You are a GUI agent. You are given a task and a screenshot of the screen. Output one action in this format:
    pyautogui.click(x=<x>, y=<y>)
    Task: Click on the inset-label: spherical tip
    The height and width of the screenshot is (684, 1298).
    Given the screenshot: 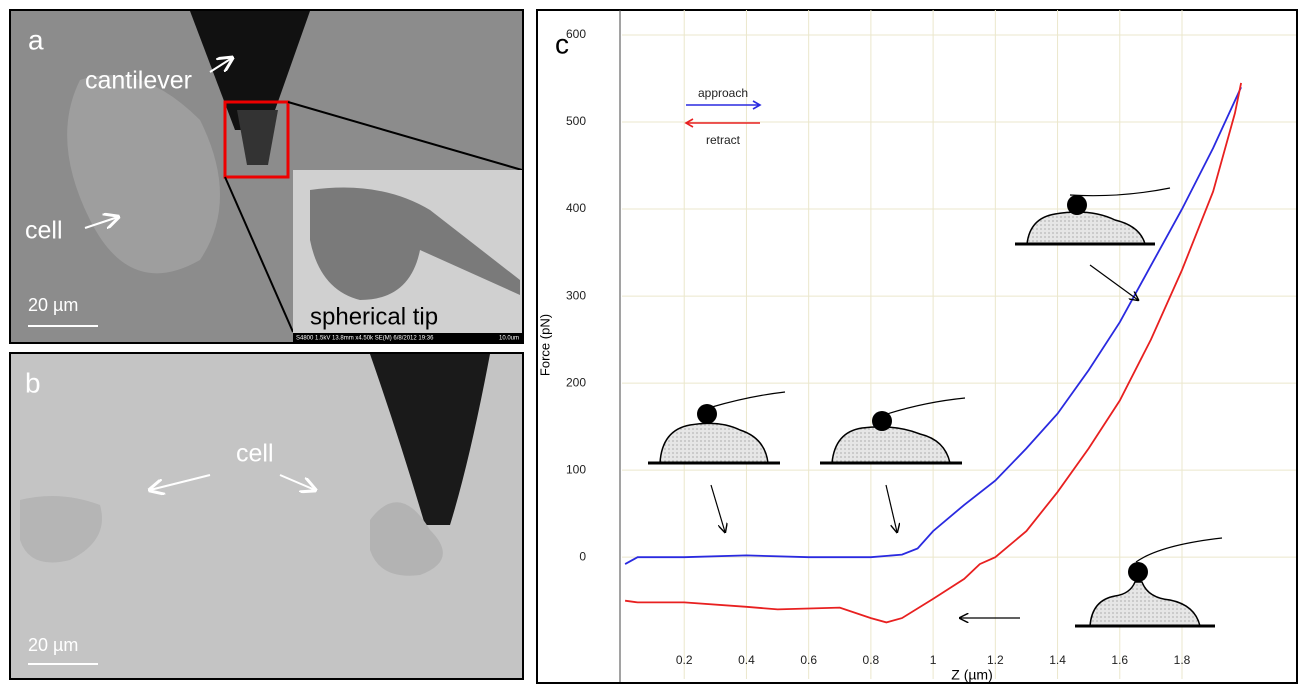 What is the action you would take?
    pyautogui.click(x=374, y=316)
    